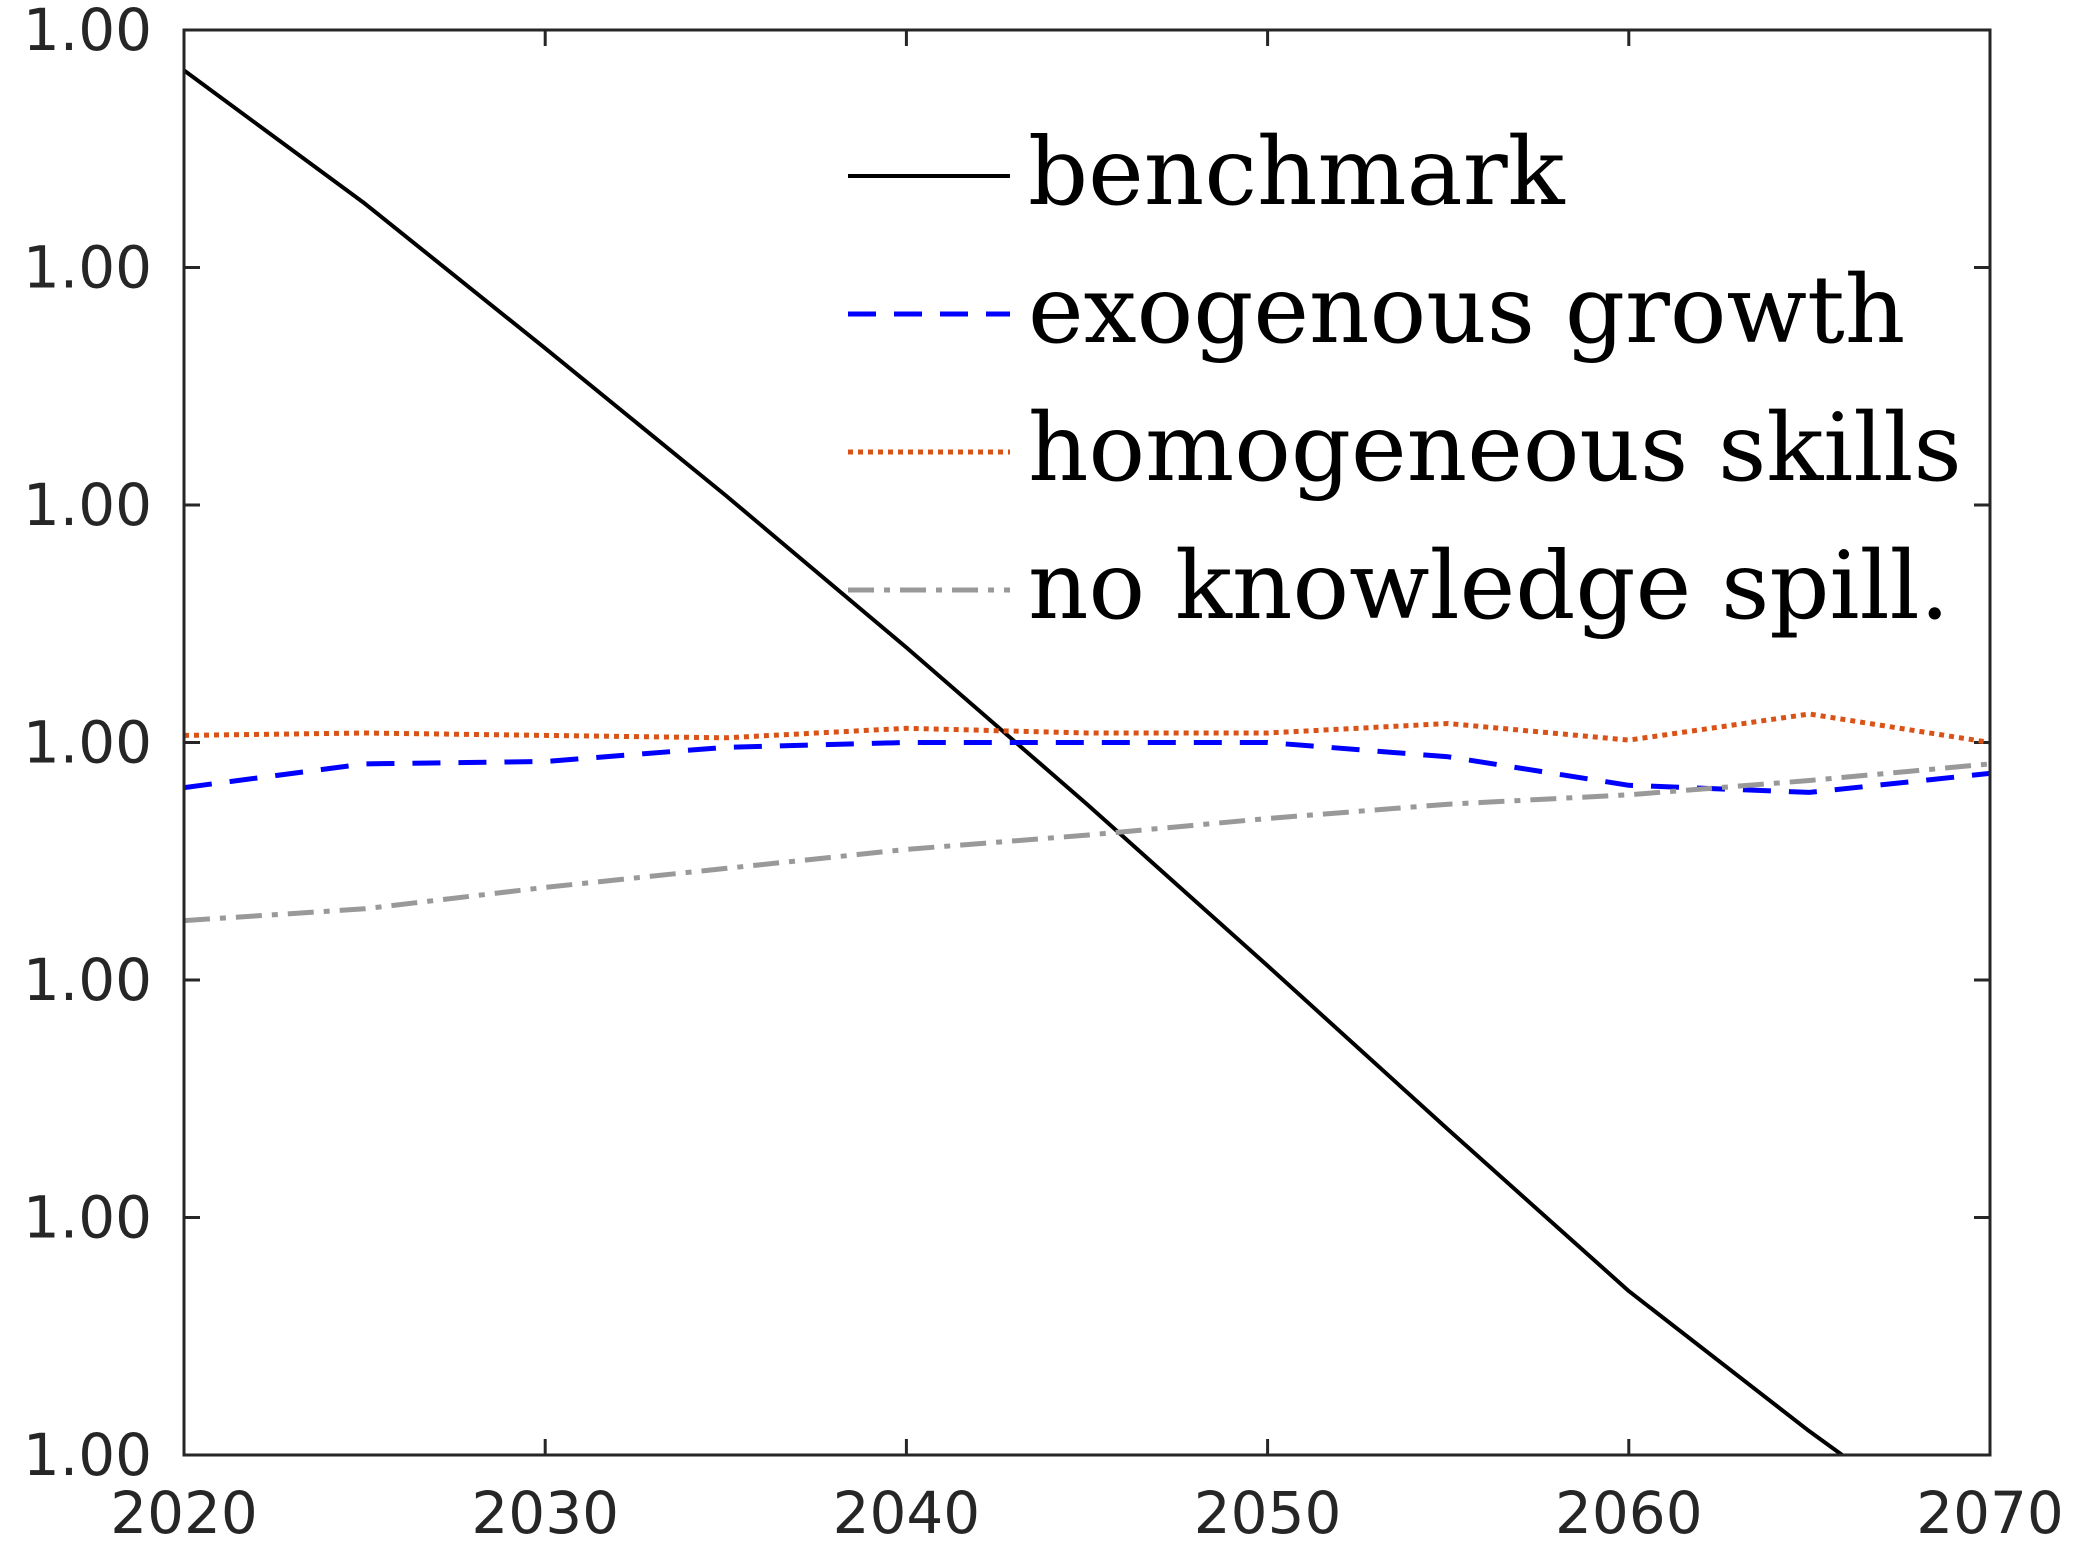 This screenshot has height=1554, width=2079. What do you see at coordinates (1629, 1513) in the screenshot?
I see `x-tick-label: 2060` at bounding box center [1629, 1513].